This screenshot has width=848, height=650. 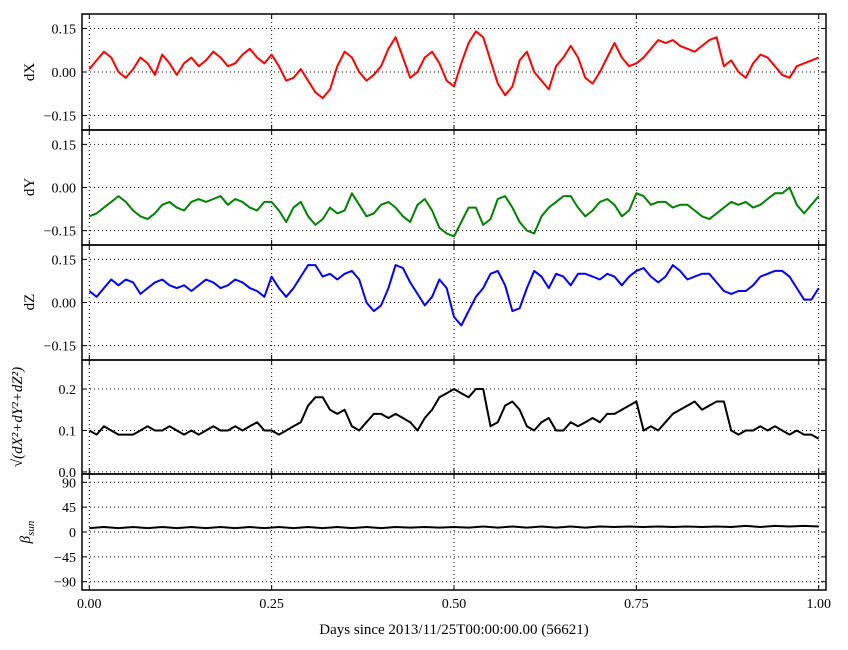 What do you see at coordinates (636, 604) in the screenshot?
I see `x-tick-label: 0.75` at bounding box center [636, 604].